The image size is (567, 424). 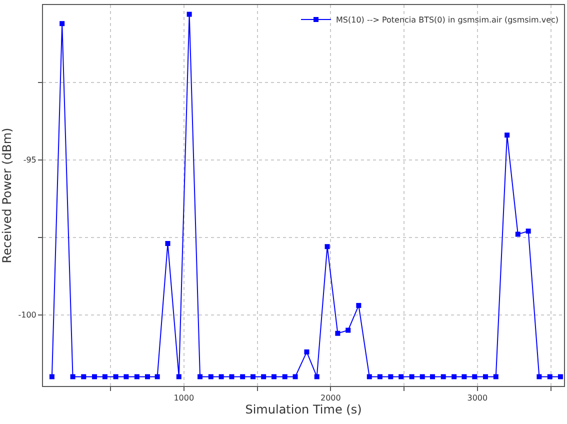 I want to click on x-tick-label: 1000, so click(x=184, y=398).